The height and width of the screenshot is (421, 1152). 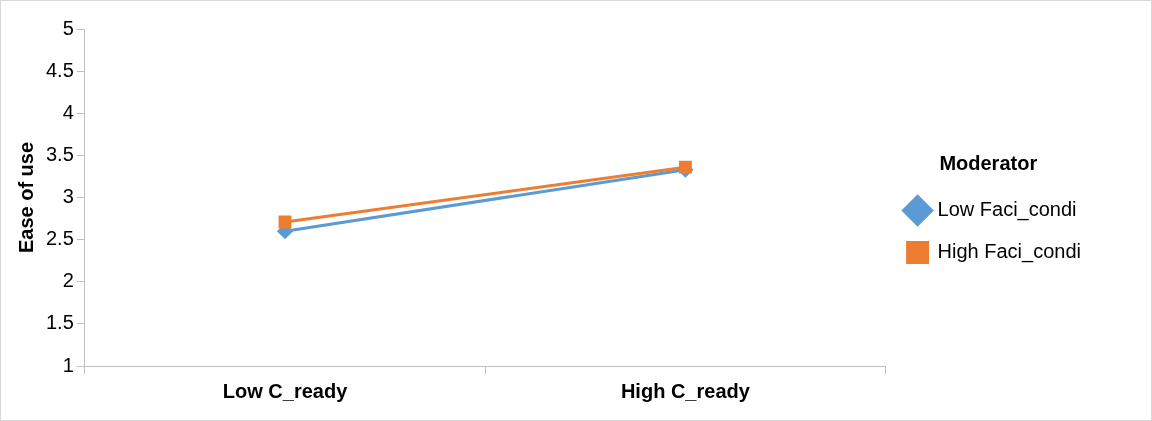 I want to click on legend-title: Moderator, so click(x=988, y=163).